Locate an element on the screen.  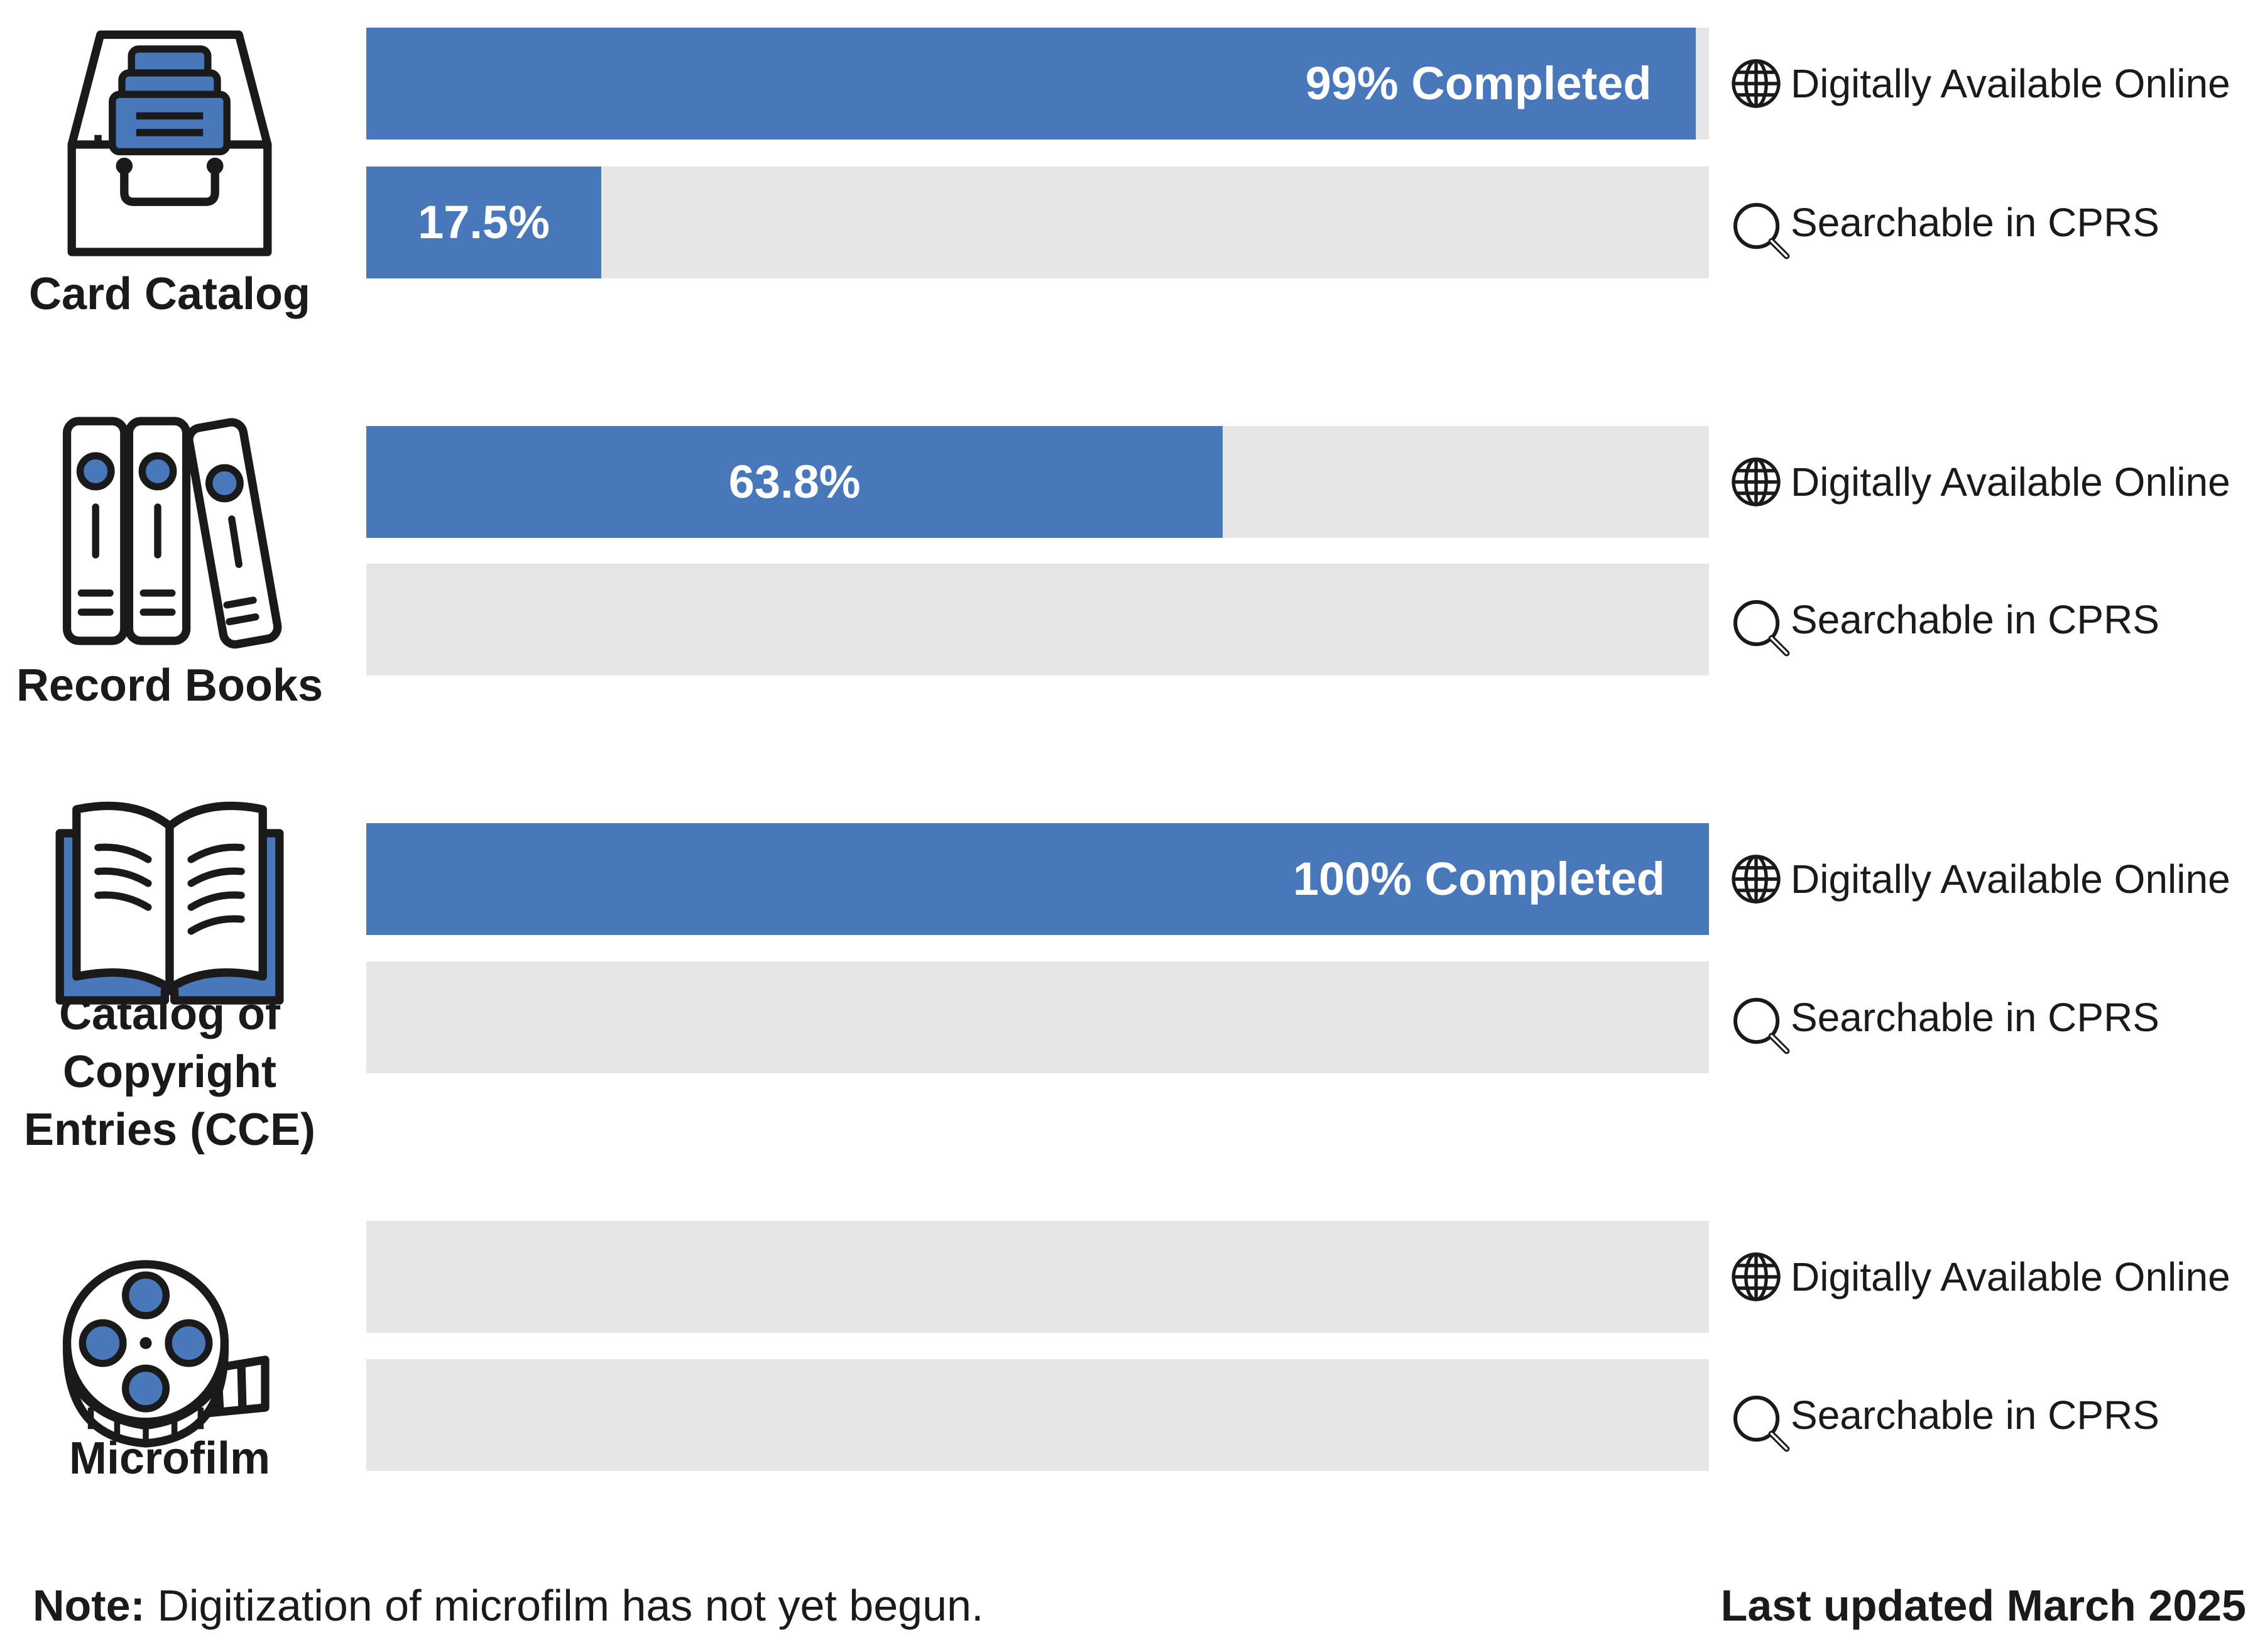
card-catalog-icon is located at coordinates (169, 144).